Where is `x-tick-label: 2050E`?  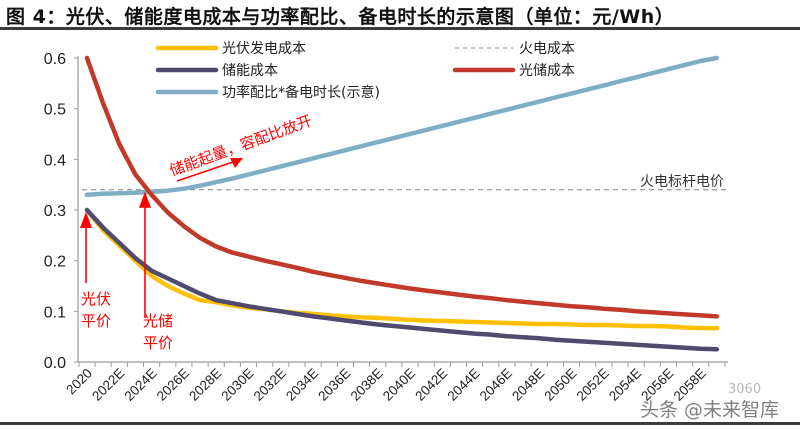
x-tick-label: 2050E is located at coordinates (560, 385).